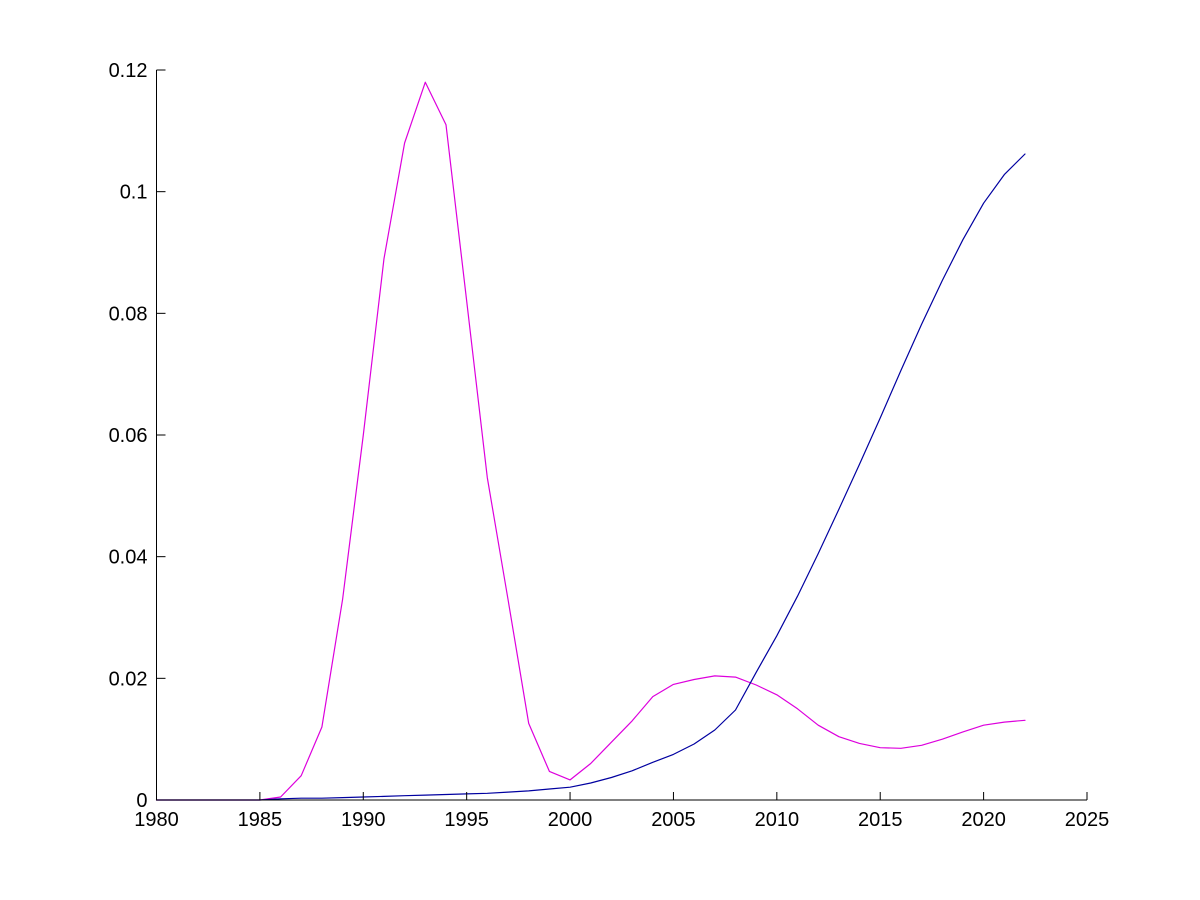 This screenshot has width=1200, height=900. I want to click on y-axis-tick-labels: 0 0.02 0.04 0.06 0.08 0.1 0.12, so click(128, 436).